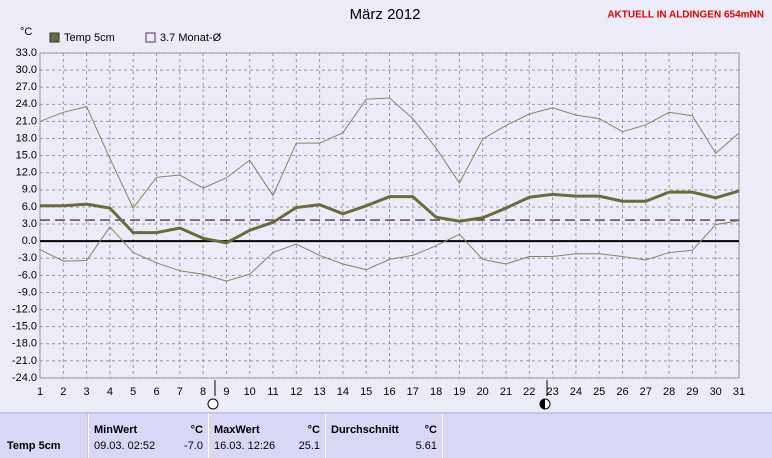 The width and height of the screenshot is (772, 458). Describe the element at coordinates (483, 392) in the screenshot. I see `x-tick-label: 20` at that location.